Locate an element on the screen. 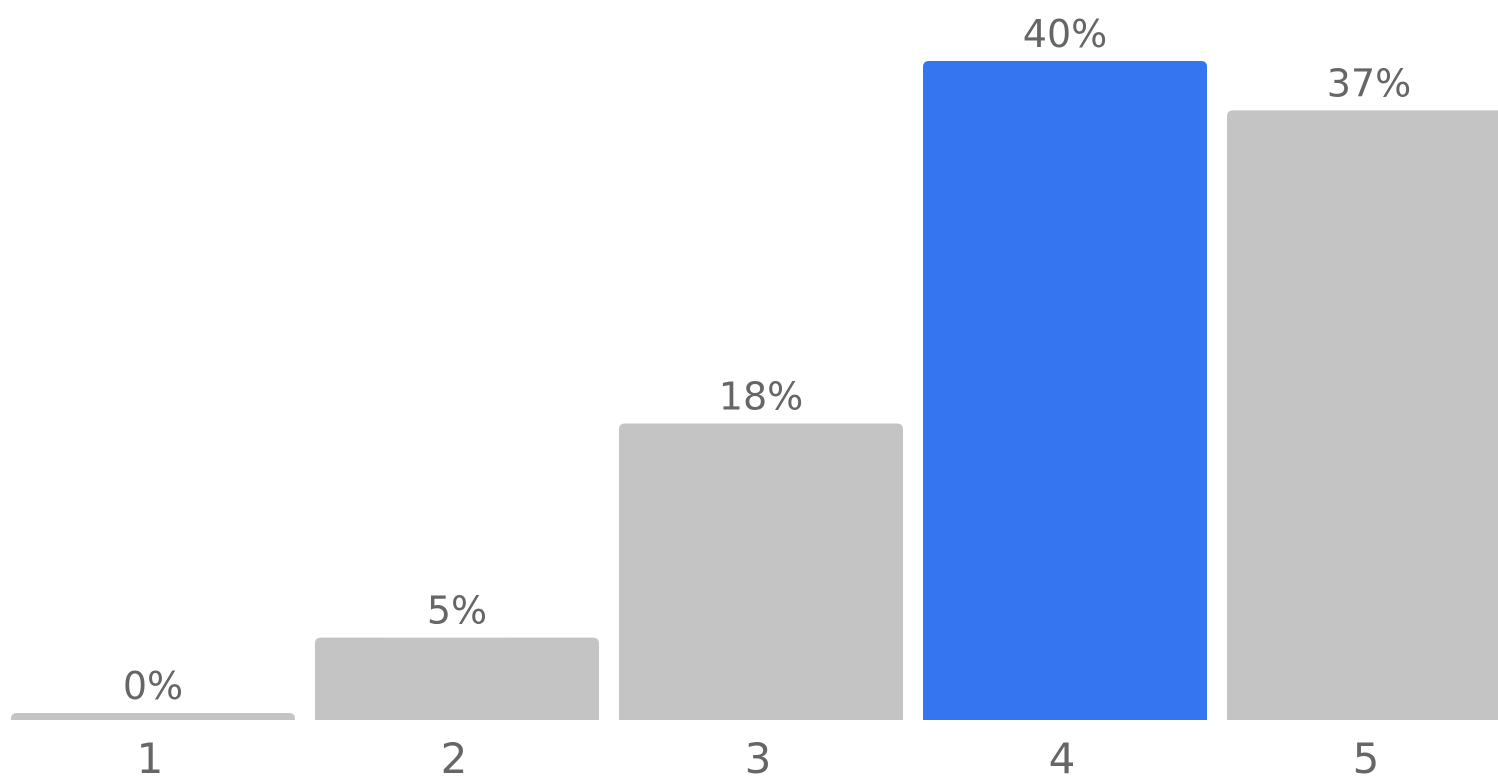 The width and height of the screenshot is (1498, 777). value-label-5: 37% is located at coordinates (1369, 83).